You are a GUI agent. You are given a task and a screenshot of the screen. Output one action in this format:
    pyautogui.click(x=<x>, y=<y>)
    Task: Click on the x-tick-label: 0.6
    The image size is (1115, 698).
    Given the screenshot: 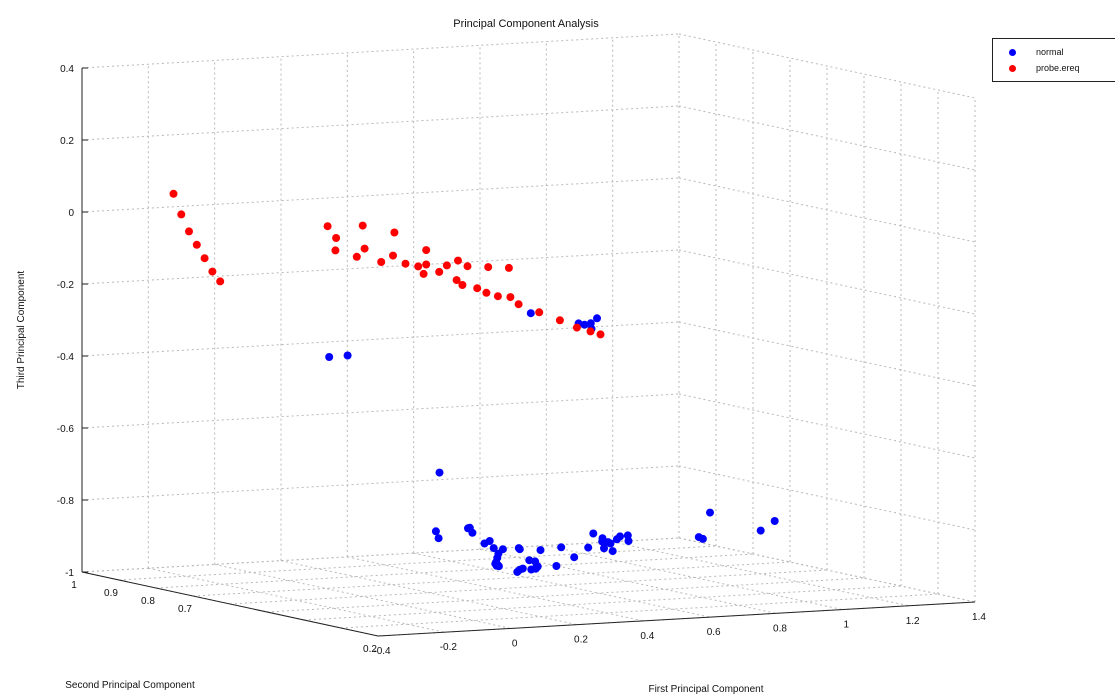 What is the action you would take?
    pyautogui.click(x=714, y=632)
    